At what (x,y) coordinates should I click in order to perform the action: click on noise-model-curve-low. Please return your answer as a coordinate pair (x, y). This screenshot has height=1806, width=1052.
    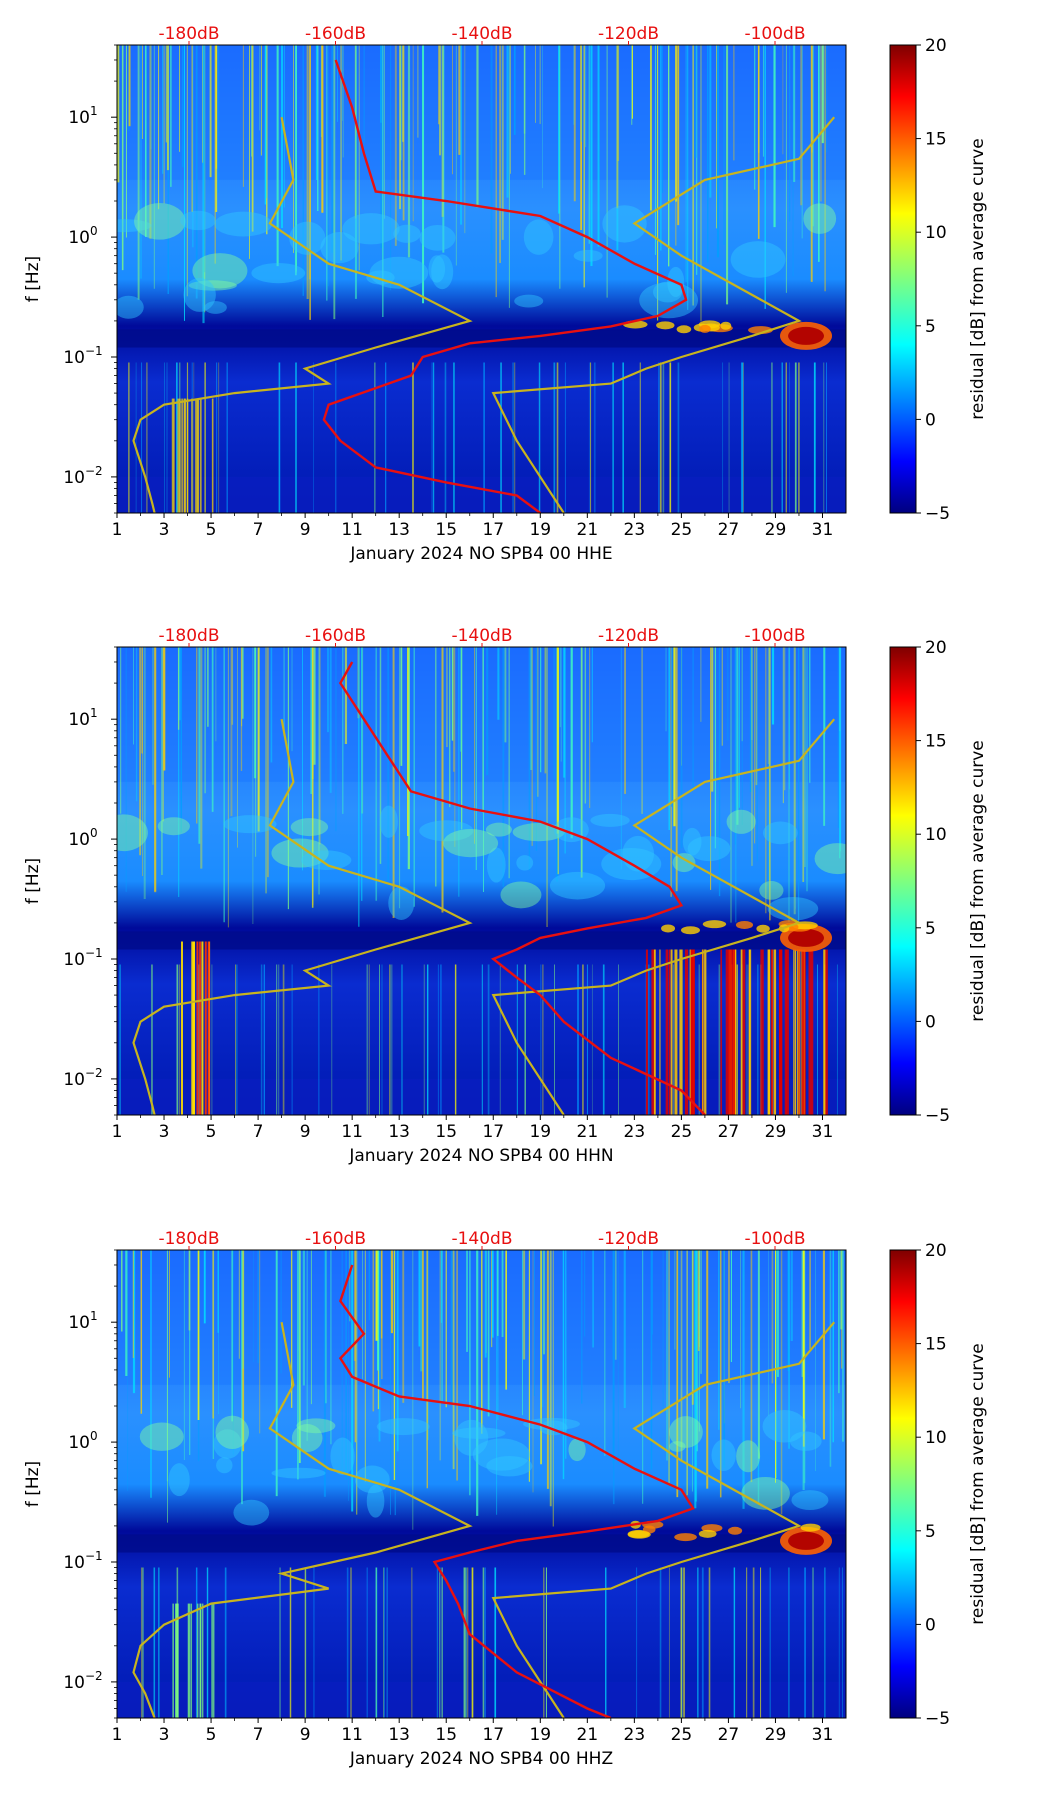
    Looking at the image, I should click on (302, 314).